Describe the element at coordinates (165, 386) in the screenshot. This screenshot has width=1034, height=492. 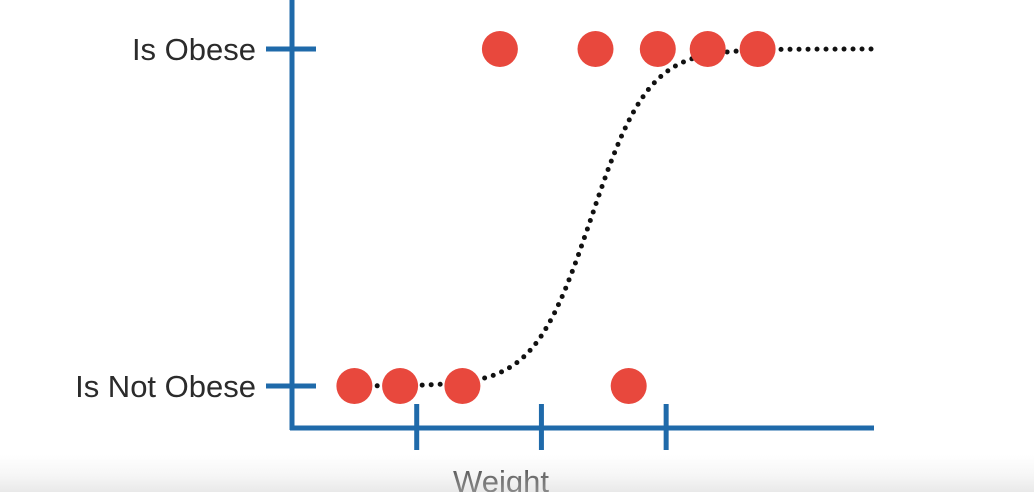
I see `y-tick-label-1: Is Not Obese` at that location.